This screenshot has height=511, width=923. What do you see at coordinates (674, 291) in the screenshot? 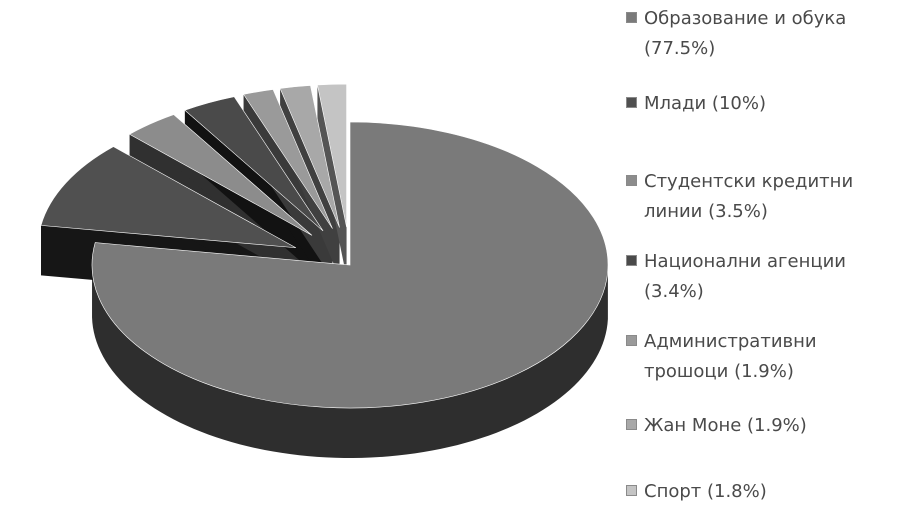
I see `legend-label-line: (3.4%)` at bounding box center [674, 291].